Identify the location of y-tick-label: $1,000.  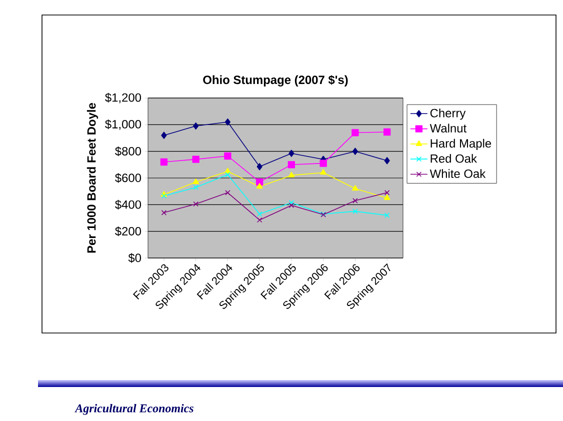
(123, 124).